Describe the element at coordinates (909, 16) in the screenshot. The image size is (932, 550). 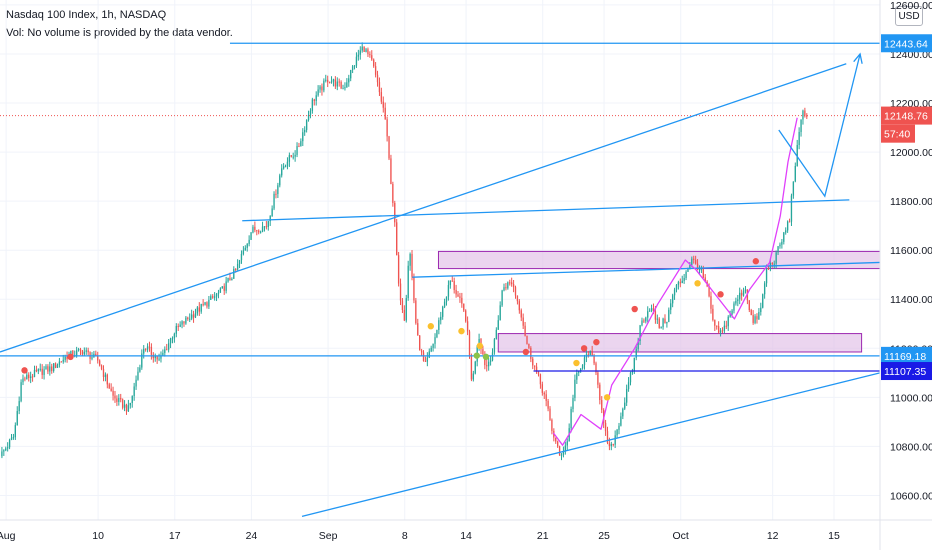
I see `currency-button: USD` at that location.